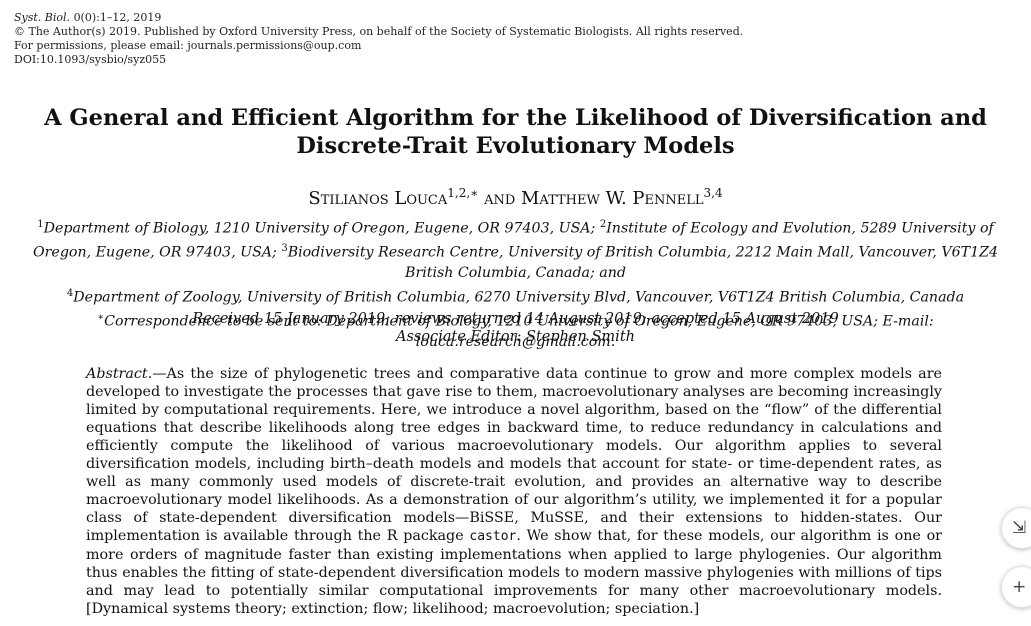 The width and height of the screenshot is (1031, 626). Describe the element at coordinates (500, 198) in the screenshot. I see `author-conjunction: and` at that location.